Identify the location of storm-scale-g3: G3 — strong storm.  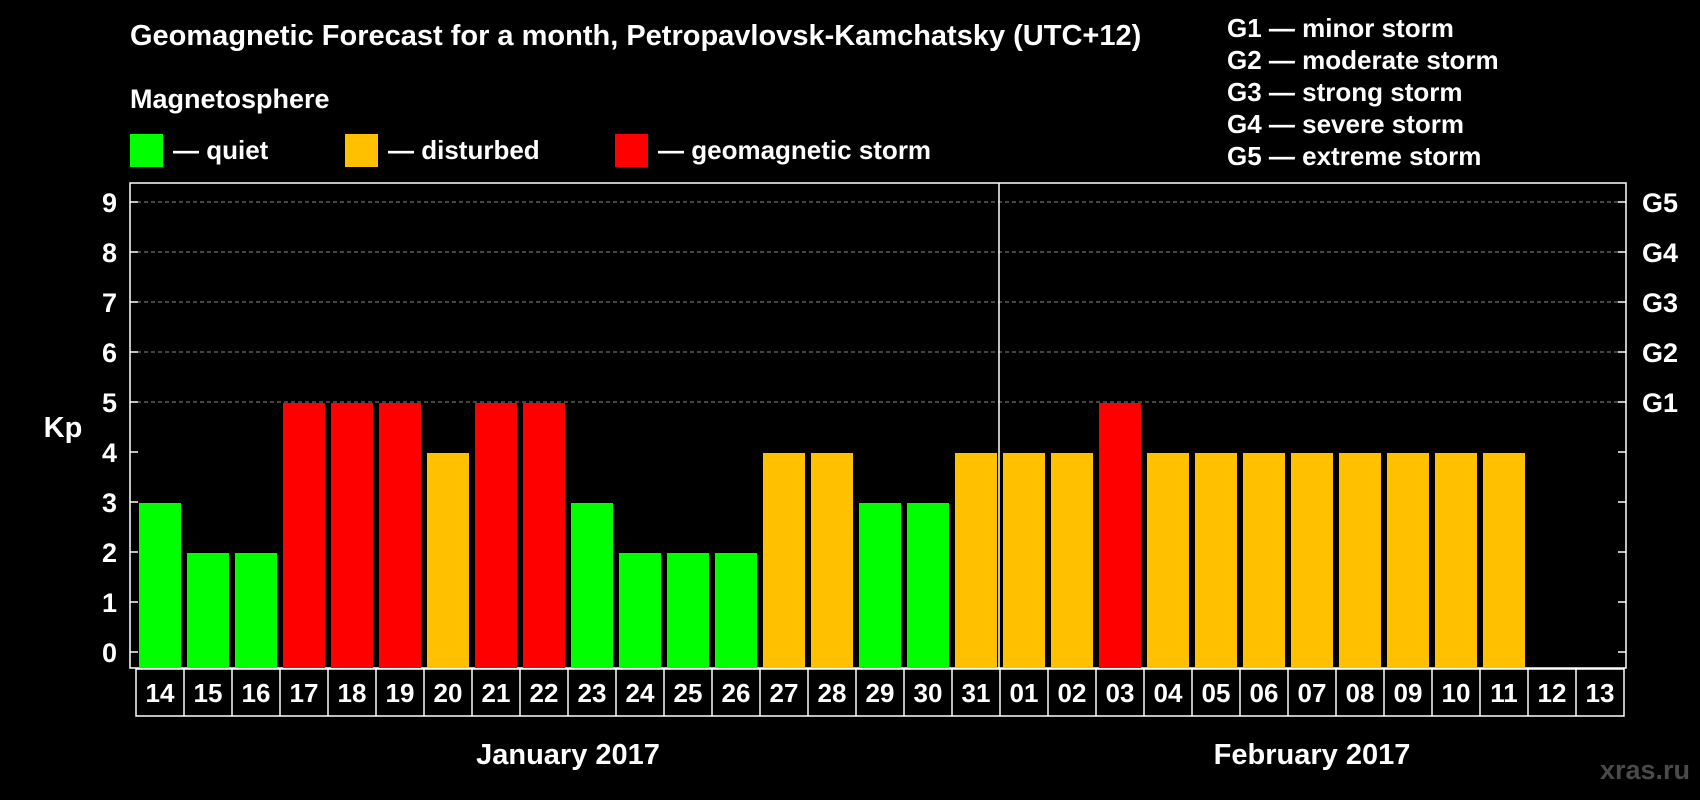
(1345, 92).